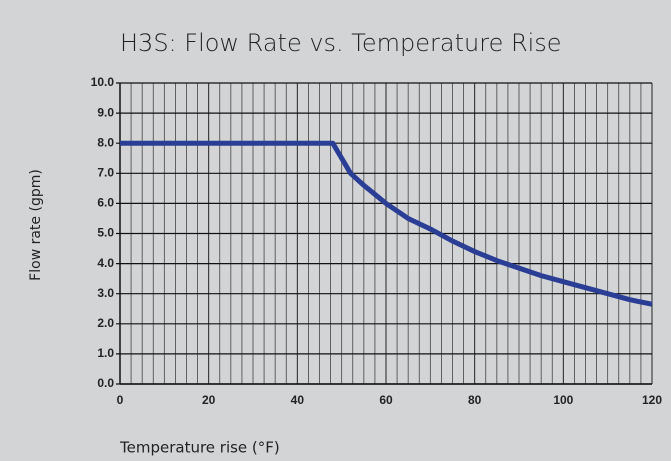 Image resolution: width=671 pixels, height=461 pixels. I want to click on x-tick-label: 120, so click(652, 400).